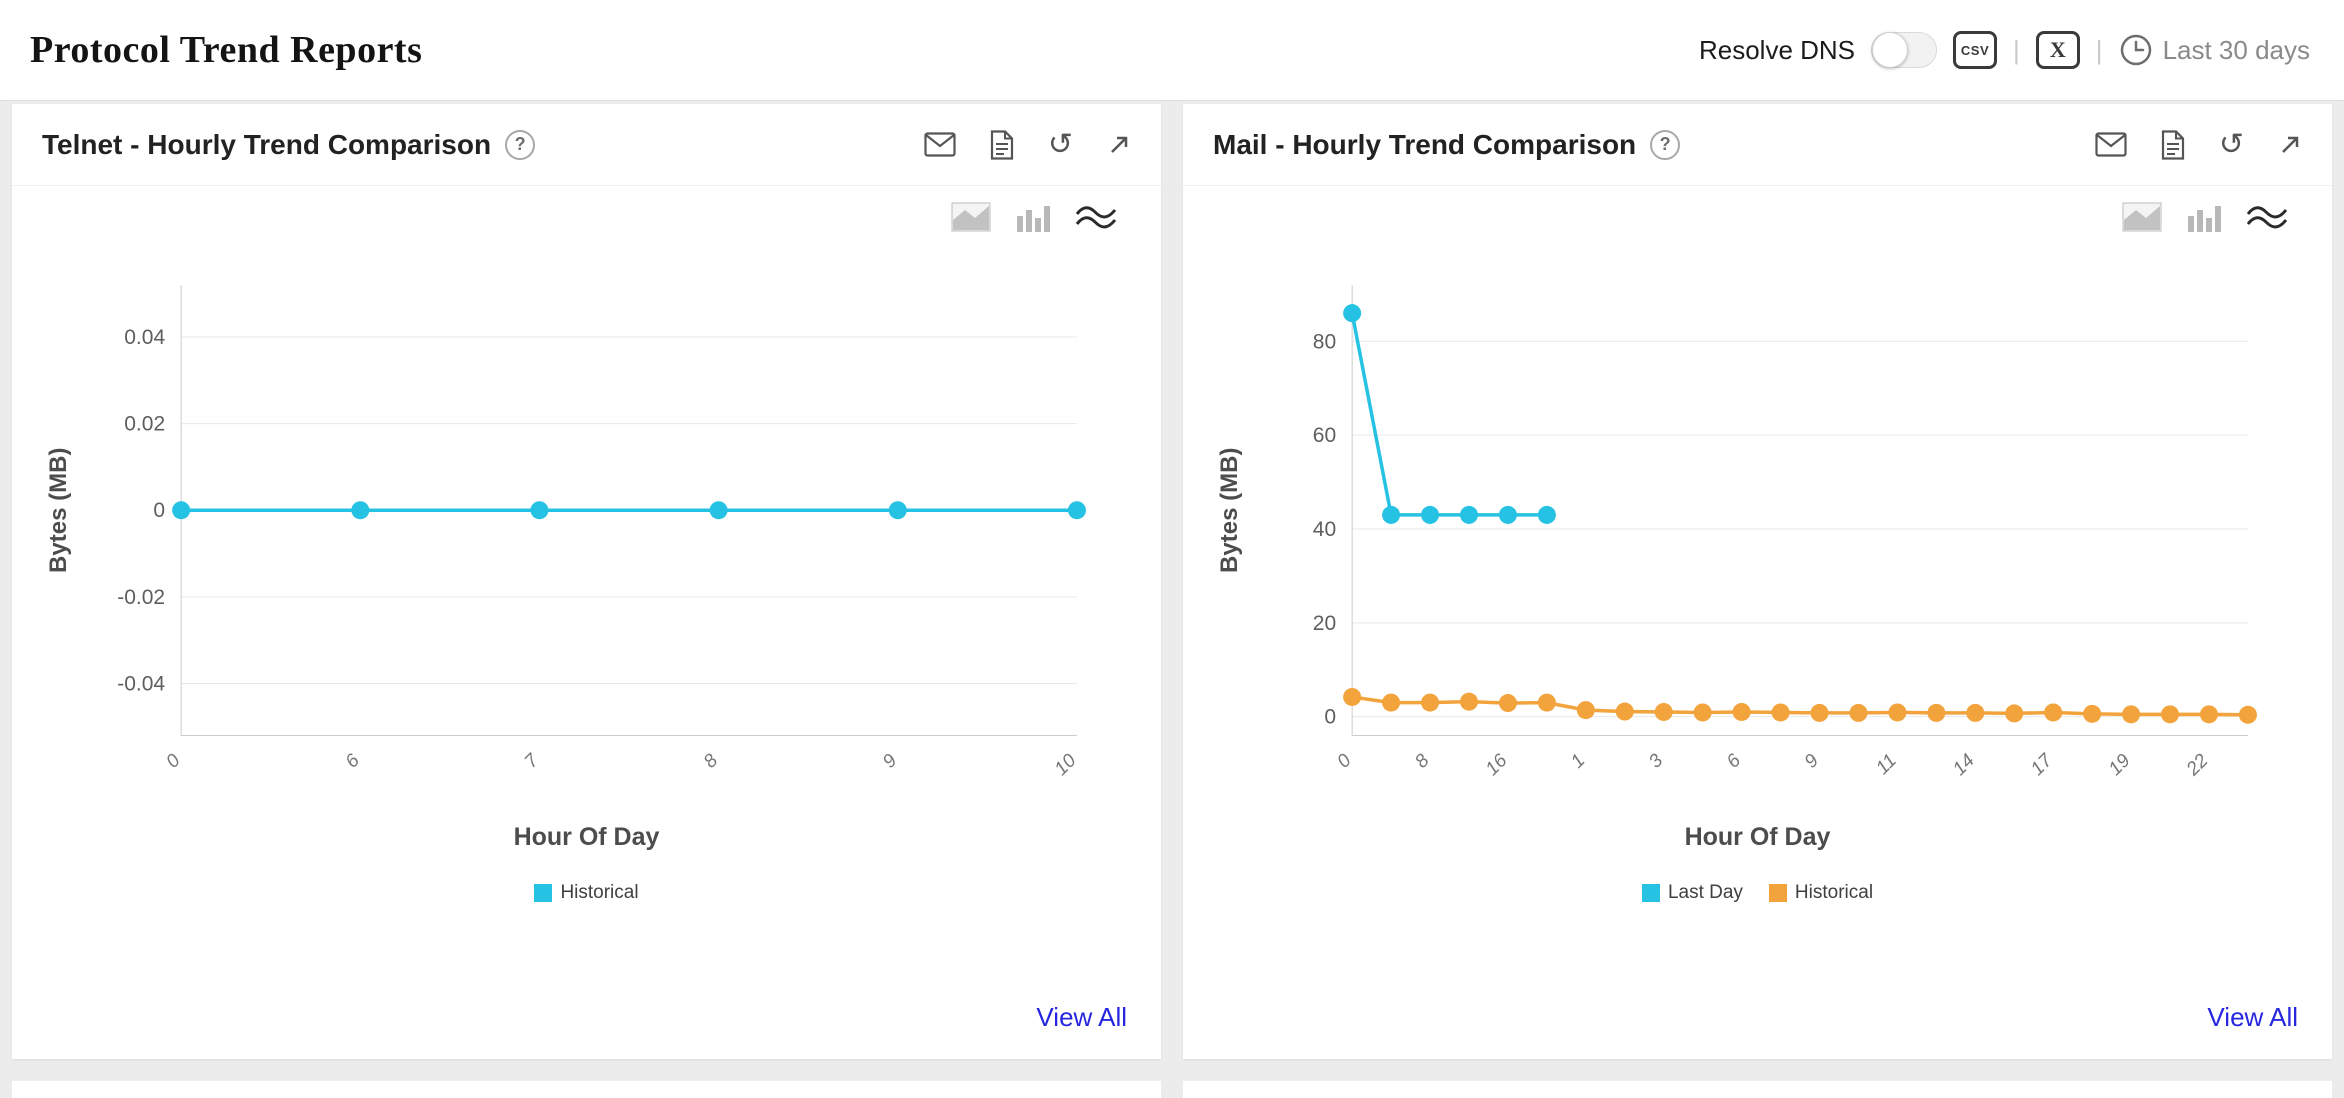 The height and width of the screenshot is (1098, 2344). Describe the element at coordinates (1886, 764) in the screenshot. I see `svg-text: 11` at that location.